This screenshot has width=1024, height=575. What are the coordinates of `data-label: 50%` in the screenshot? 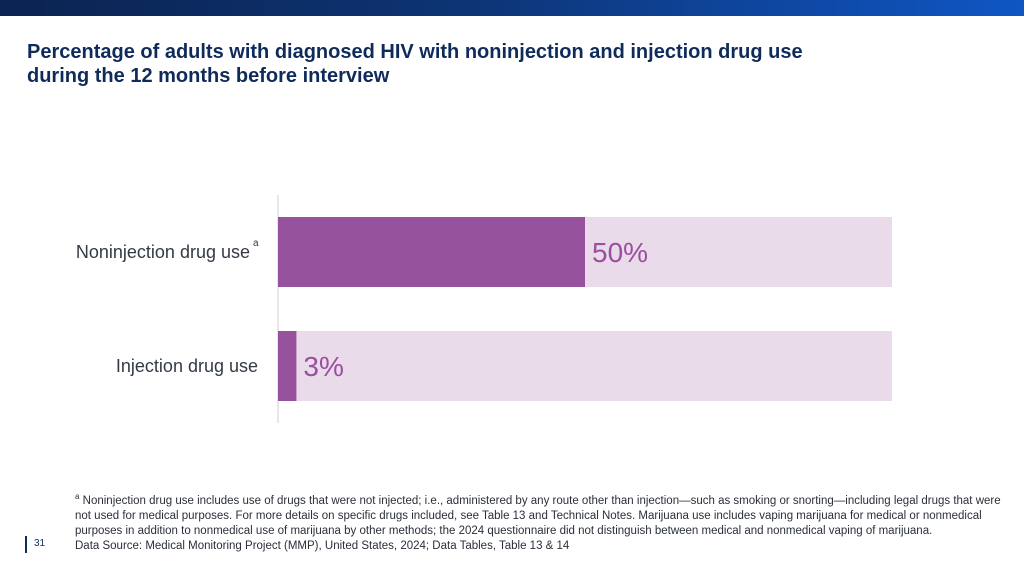 It's located at (620, 252).